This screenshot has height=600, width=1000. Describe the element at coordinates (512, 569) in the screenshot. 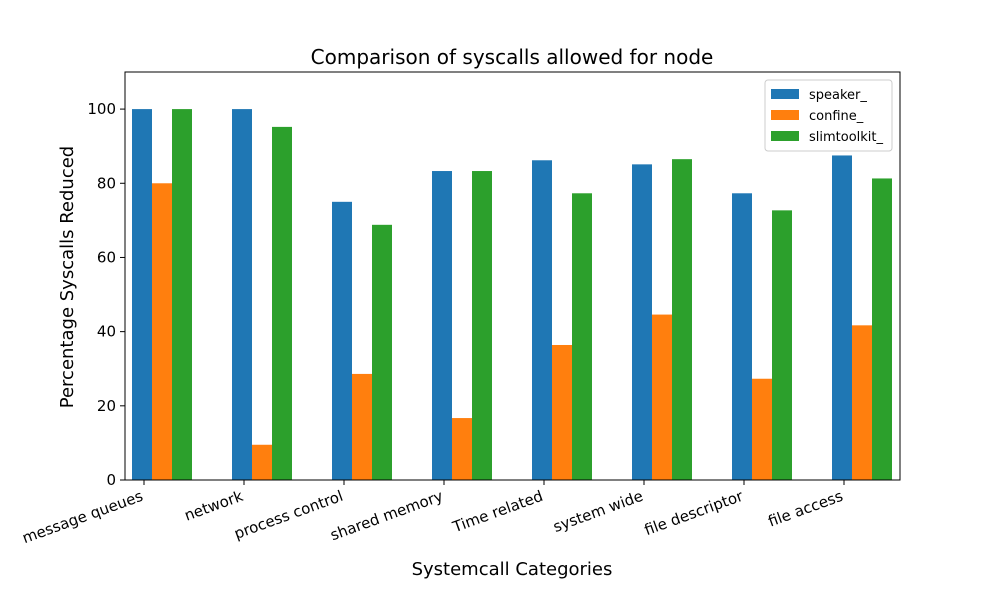

I see `x-axis-label: Systemcall Categories` at that location.